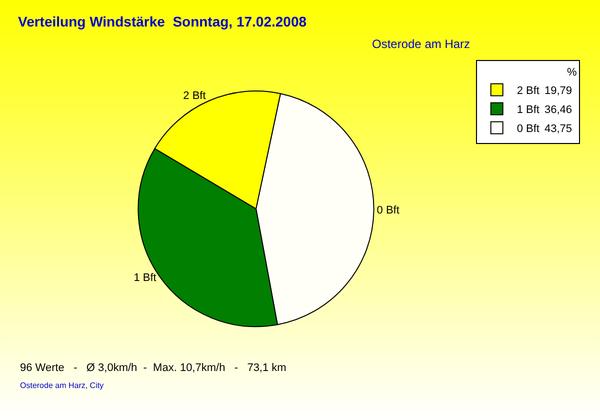 The image size is (600, 420). Describe the element at coordinates (162, 22) in the screenshot. I see `chart-title: Verteilung Windstärke Sonntag, 17.02.2008` at that location.